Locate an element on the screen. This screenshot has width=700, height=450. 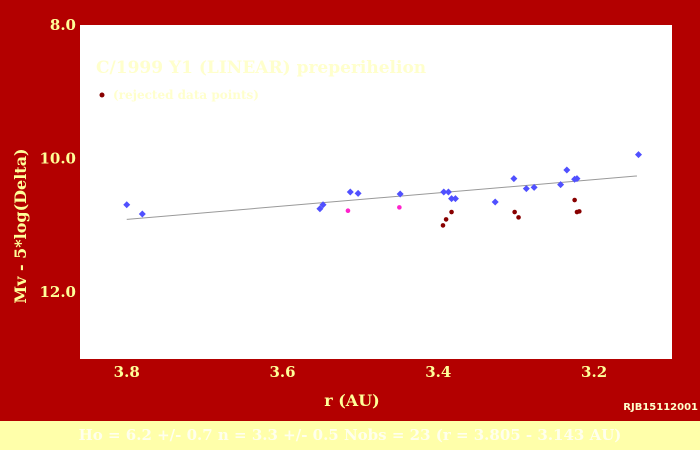
fit-layer is located at coordinates (381, 197).